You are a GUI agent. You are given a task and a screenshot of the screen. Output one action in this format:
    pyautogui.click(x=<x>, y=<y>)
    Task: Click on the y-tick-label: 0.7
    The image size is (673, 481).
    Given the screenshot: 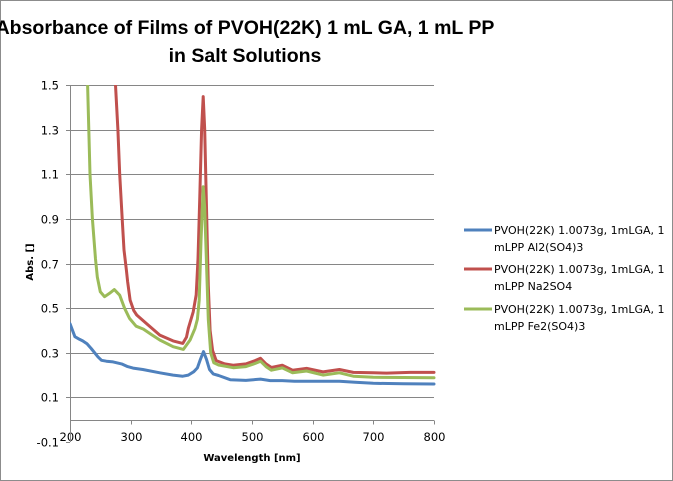 What is the action you would take?
    pyautogui.click(x=50, y=265)
    